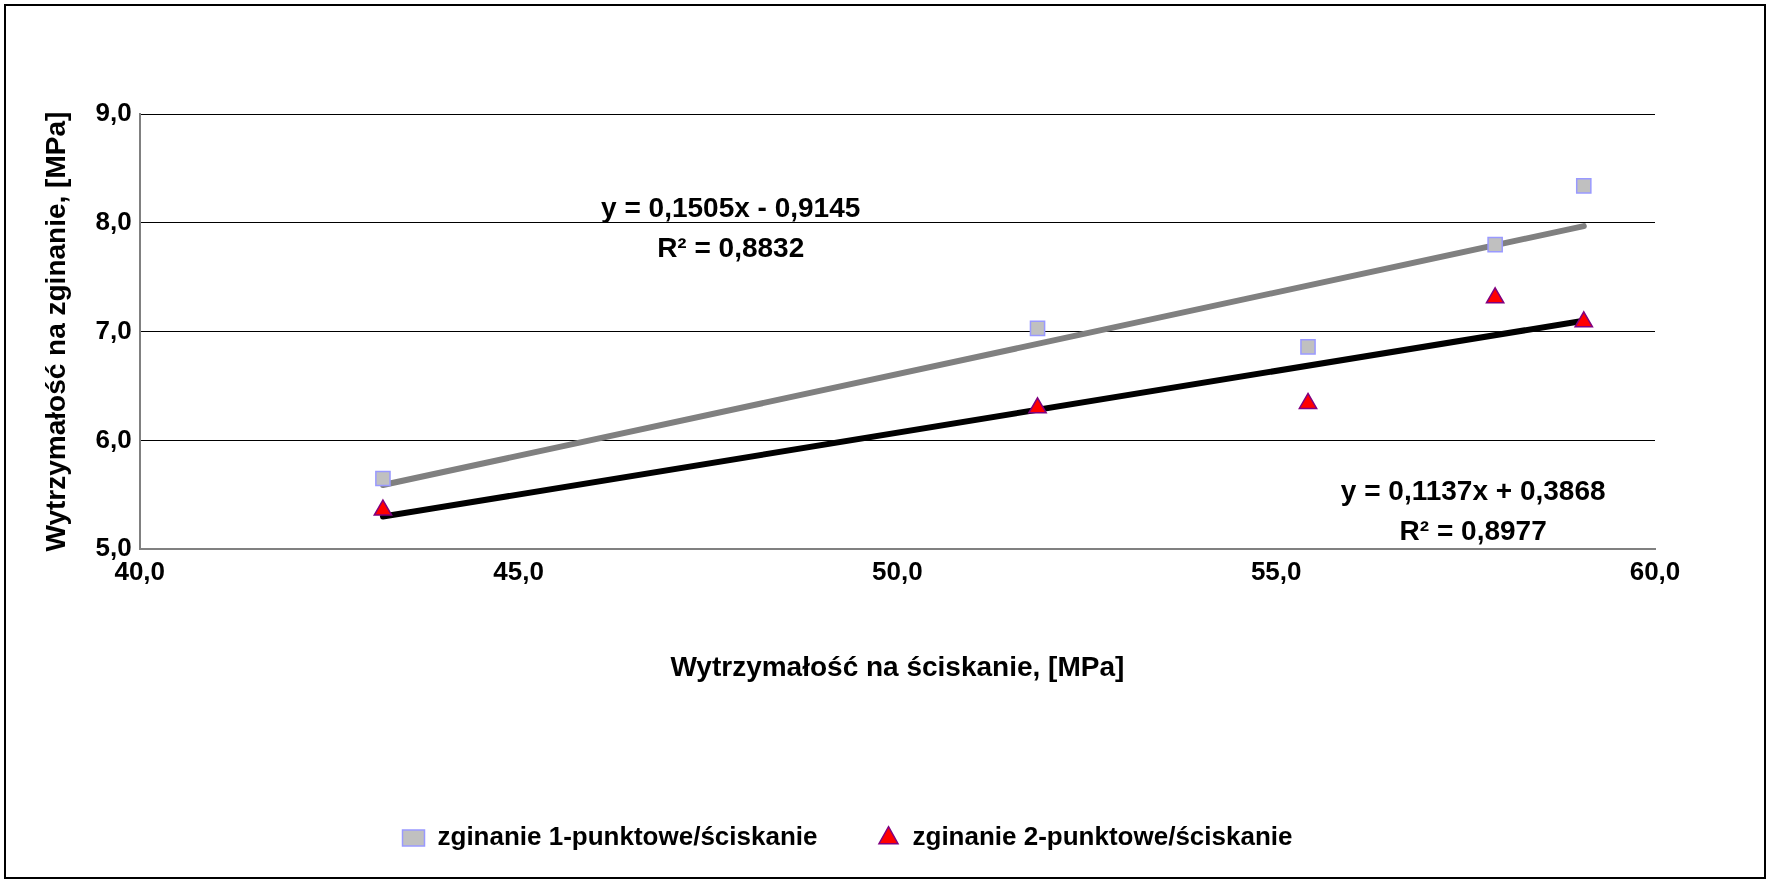 This screenshot has height=881, width=1770. Describe the element at coordinates (1276, 570) in the screenshot. I see `x-tick-label: 55,0` at that location.